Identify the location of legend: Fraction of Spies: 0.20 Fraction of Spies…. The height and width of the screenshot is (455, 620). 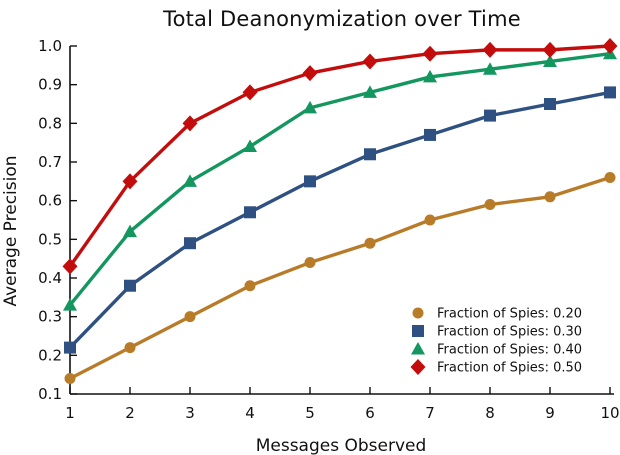
(496, 341).